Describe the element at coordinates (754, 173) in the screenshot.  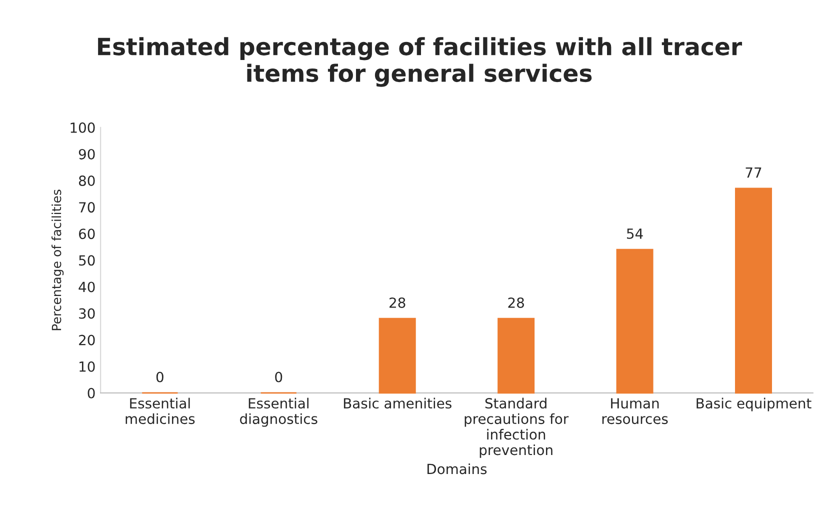
I see `data-label: 77` at that location.